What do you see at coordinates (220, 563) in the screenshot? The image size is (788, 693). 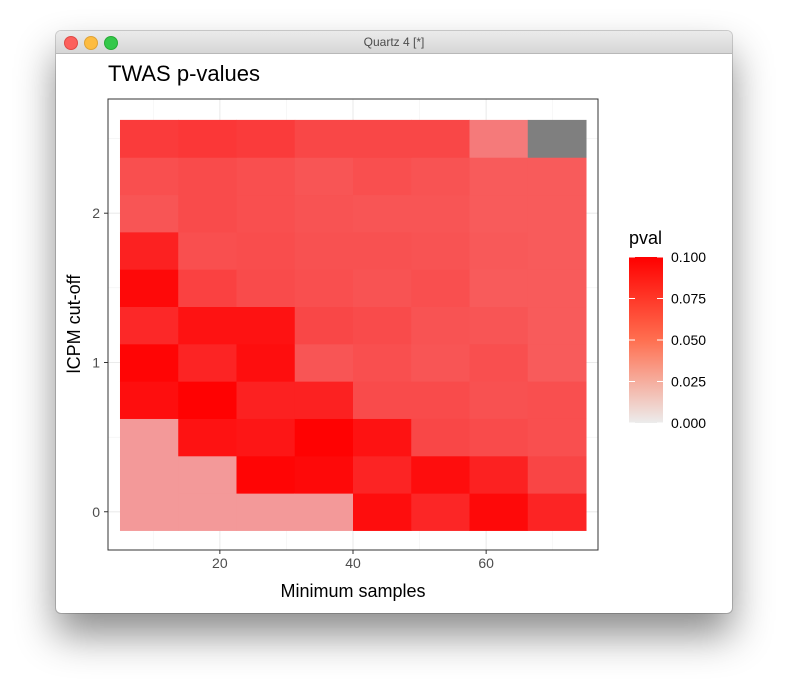 I see `x-tick-label: 20` at bounding box center [220, 563].